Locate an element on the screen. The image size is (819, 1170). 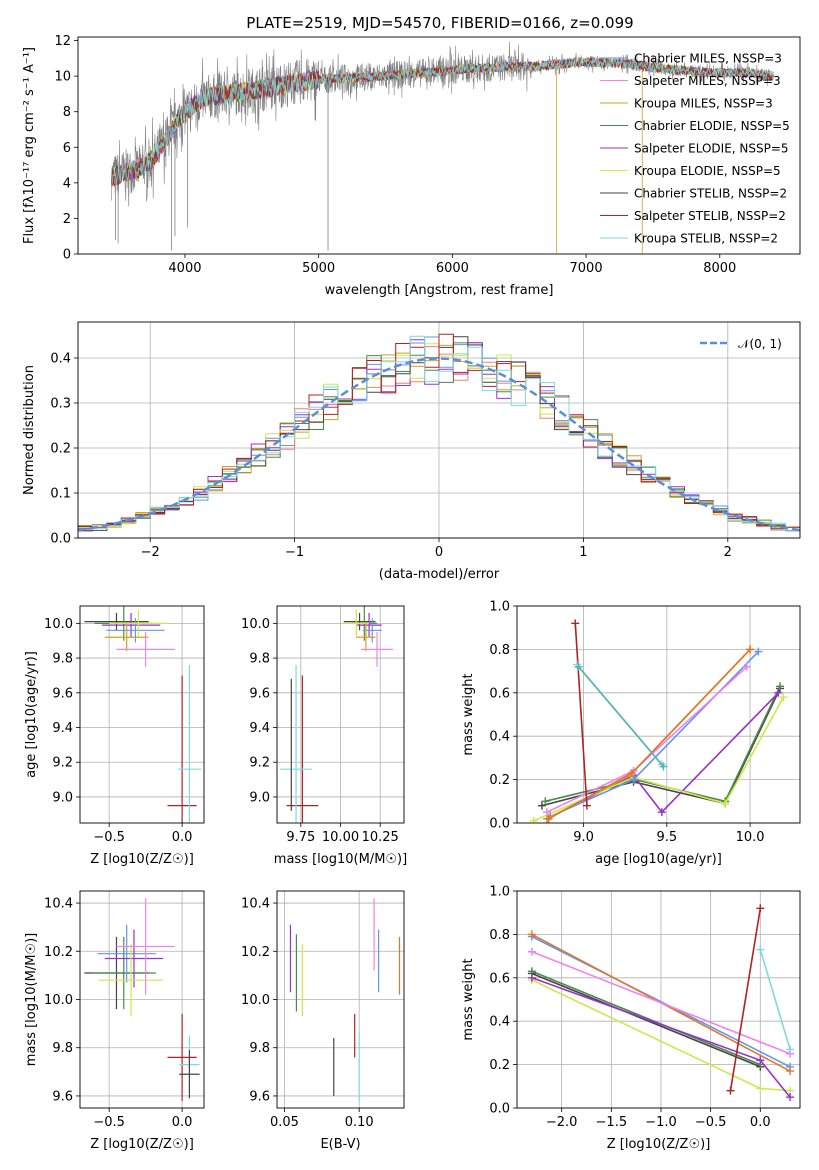
x-axis-label: E(B-V) is located at coordinates (340, 1144).